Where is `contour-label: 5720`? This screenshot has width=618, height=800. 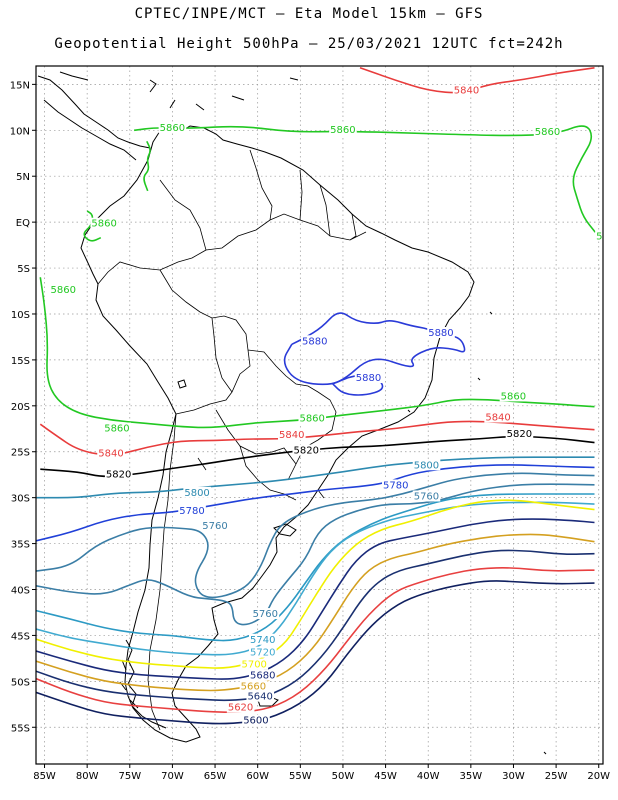 contour-label: 5720 is located at coordinates (262, 653).